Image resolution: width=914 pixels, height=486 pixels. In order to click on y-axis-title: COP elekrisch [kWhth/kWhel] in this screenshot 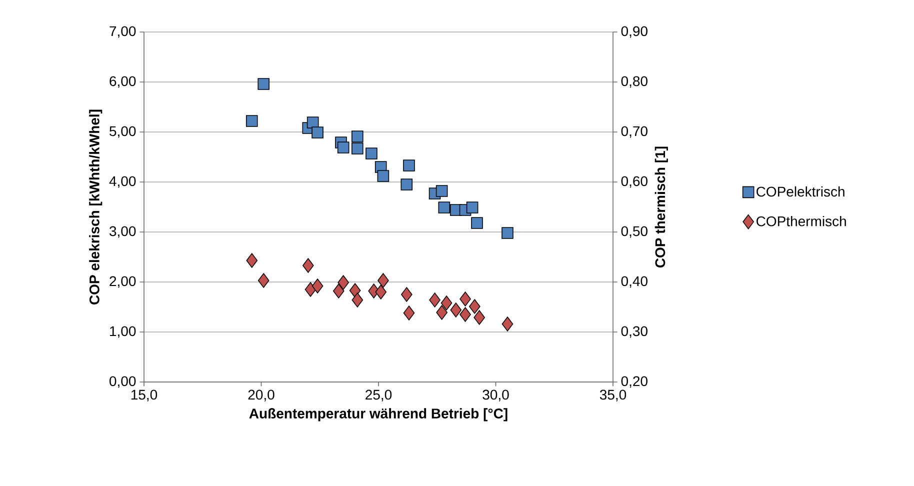, I will do `click(95, 207)`.